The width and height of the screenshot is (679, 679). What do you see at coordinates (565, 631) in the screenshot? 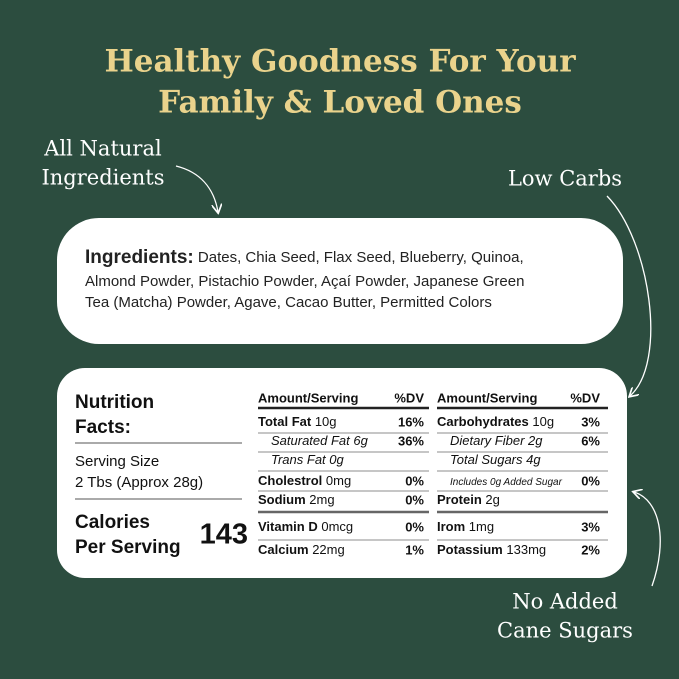
I see `callout: Cane Sugars` at bounding box center [565, 631].